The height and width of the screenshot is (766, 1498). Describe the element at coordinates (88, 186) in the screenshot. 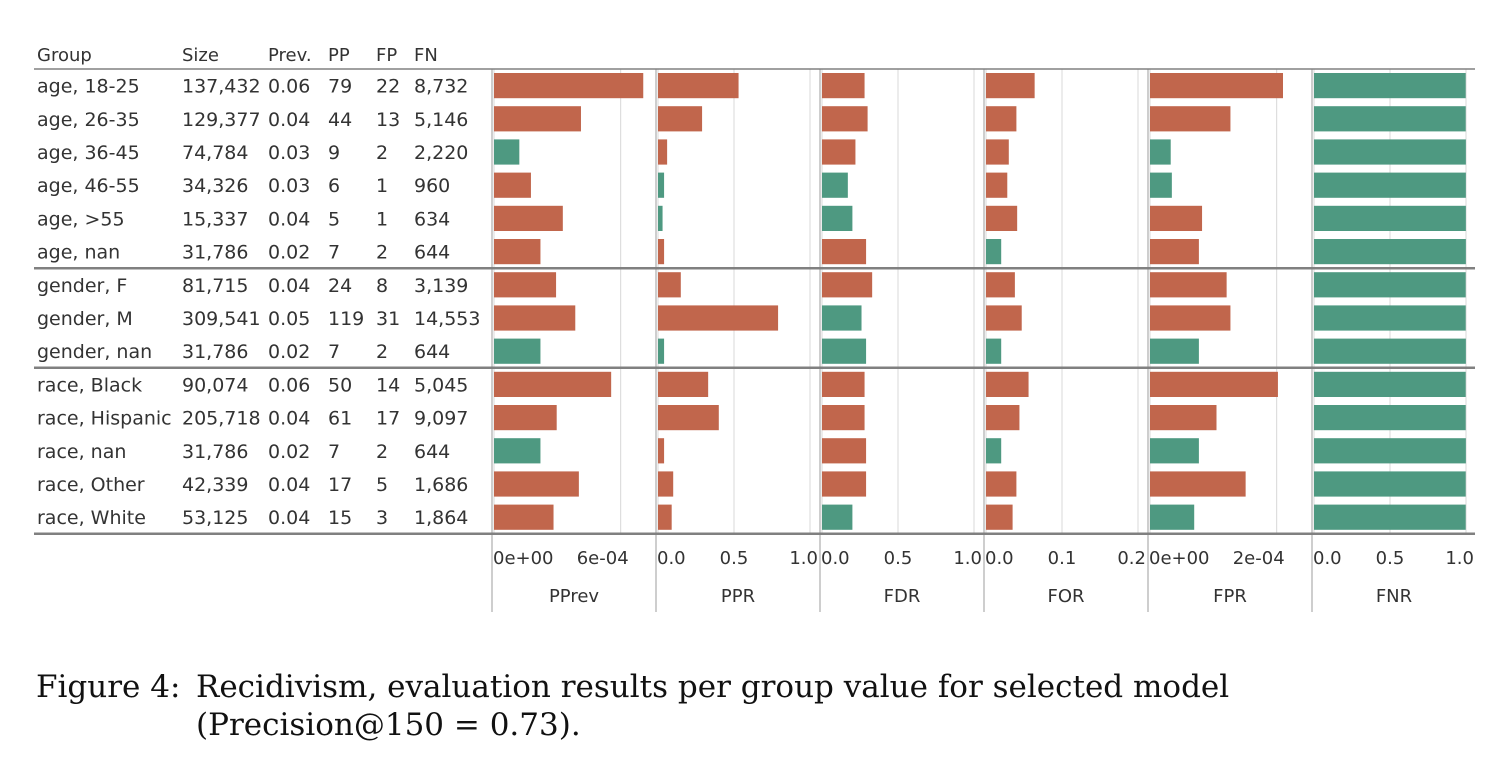

I see `table-cell: age, 46-55` at that location.